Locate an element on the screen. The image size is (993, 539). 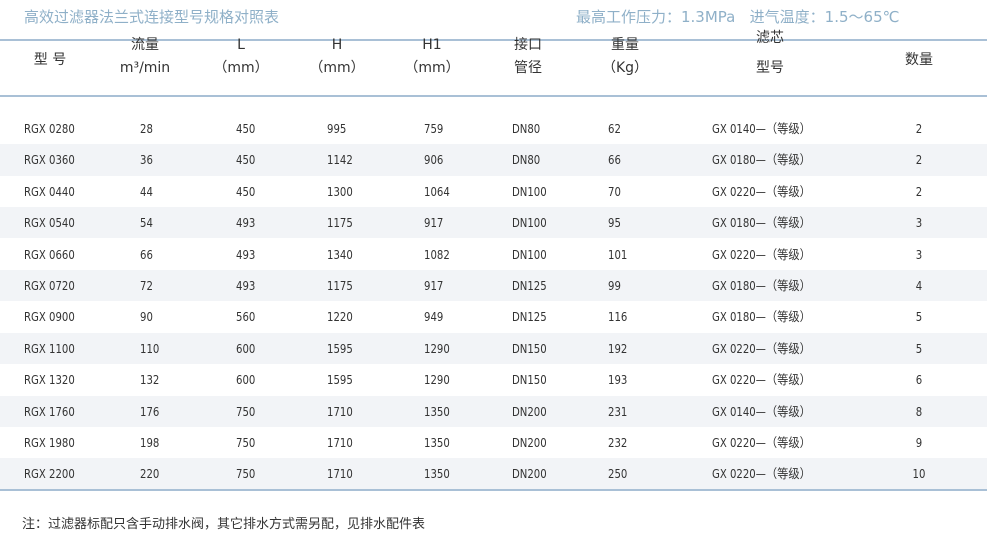
column-header: 流量 is located at coordinates (145, 45).